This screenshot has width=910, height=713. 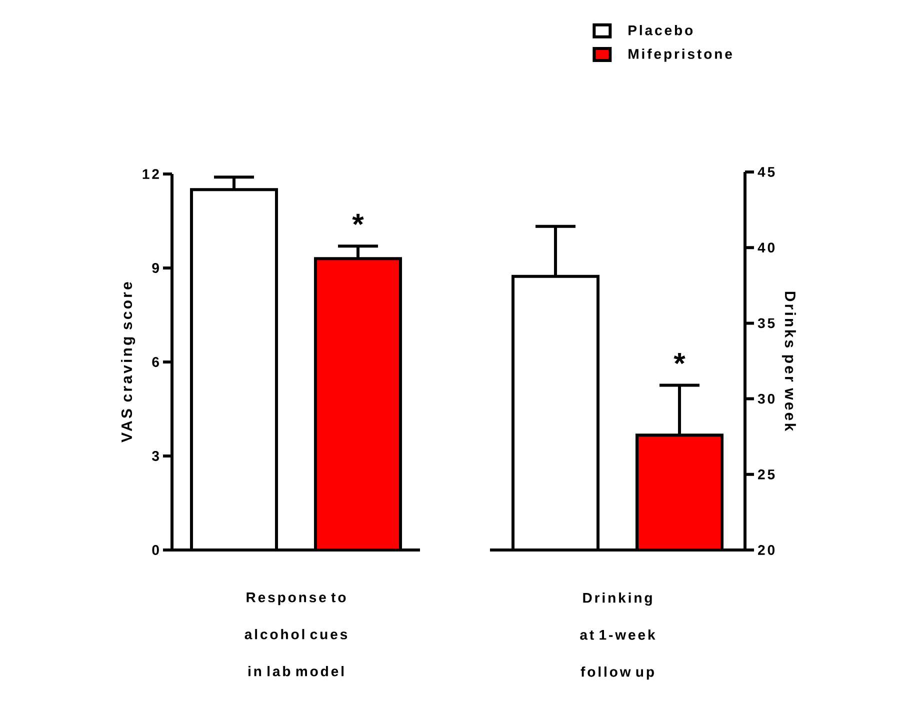 I want to click on y-tick-label: 45, so click(x=766, y=172).